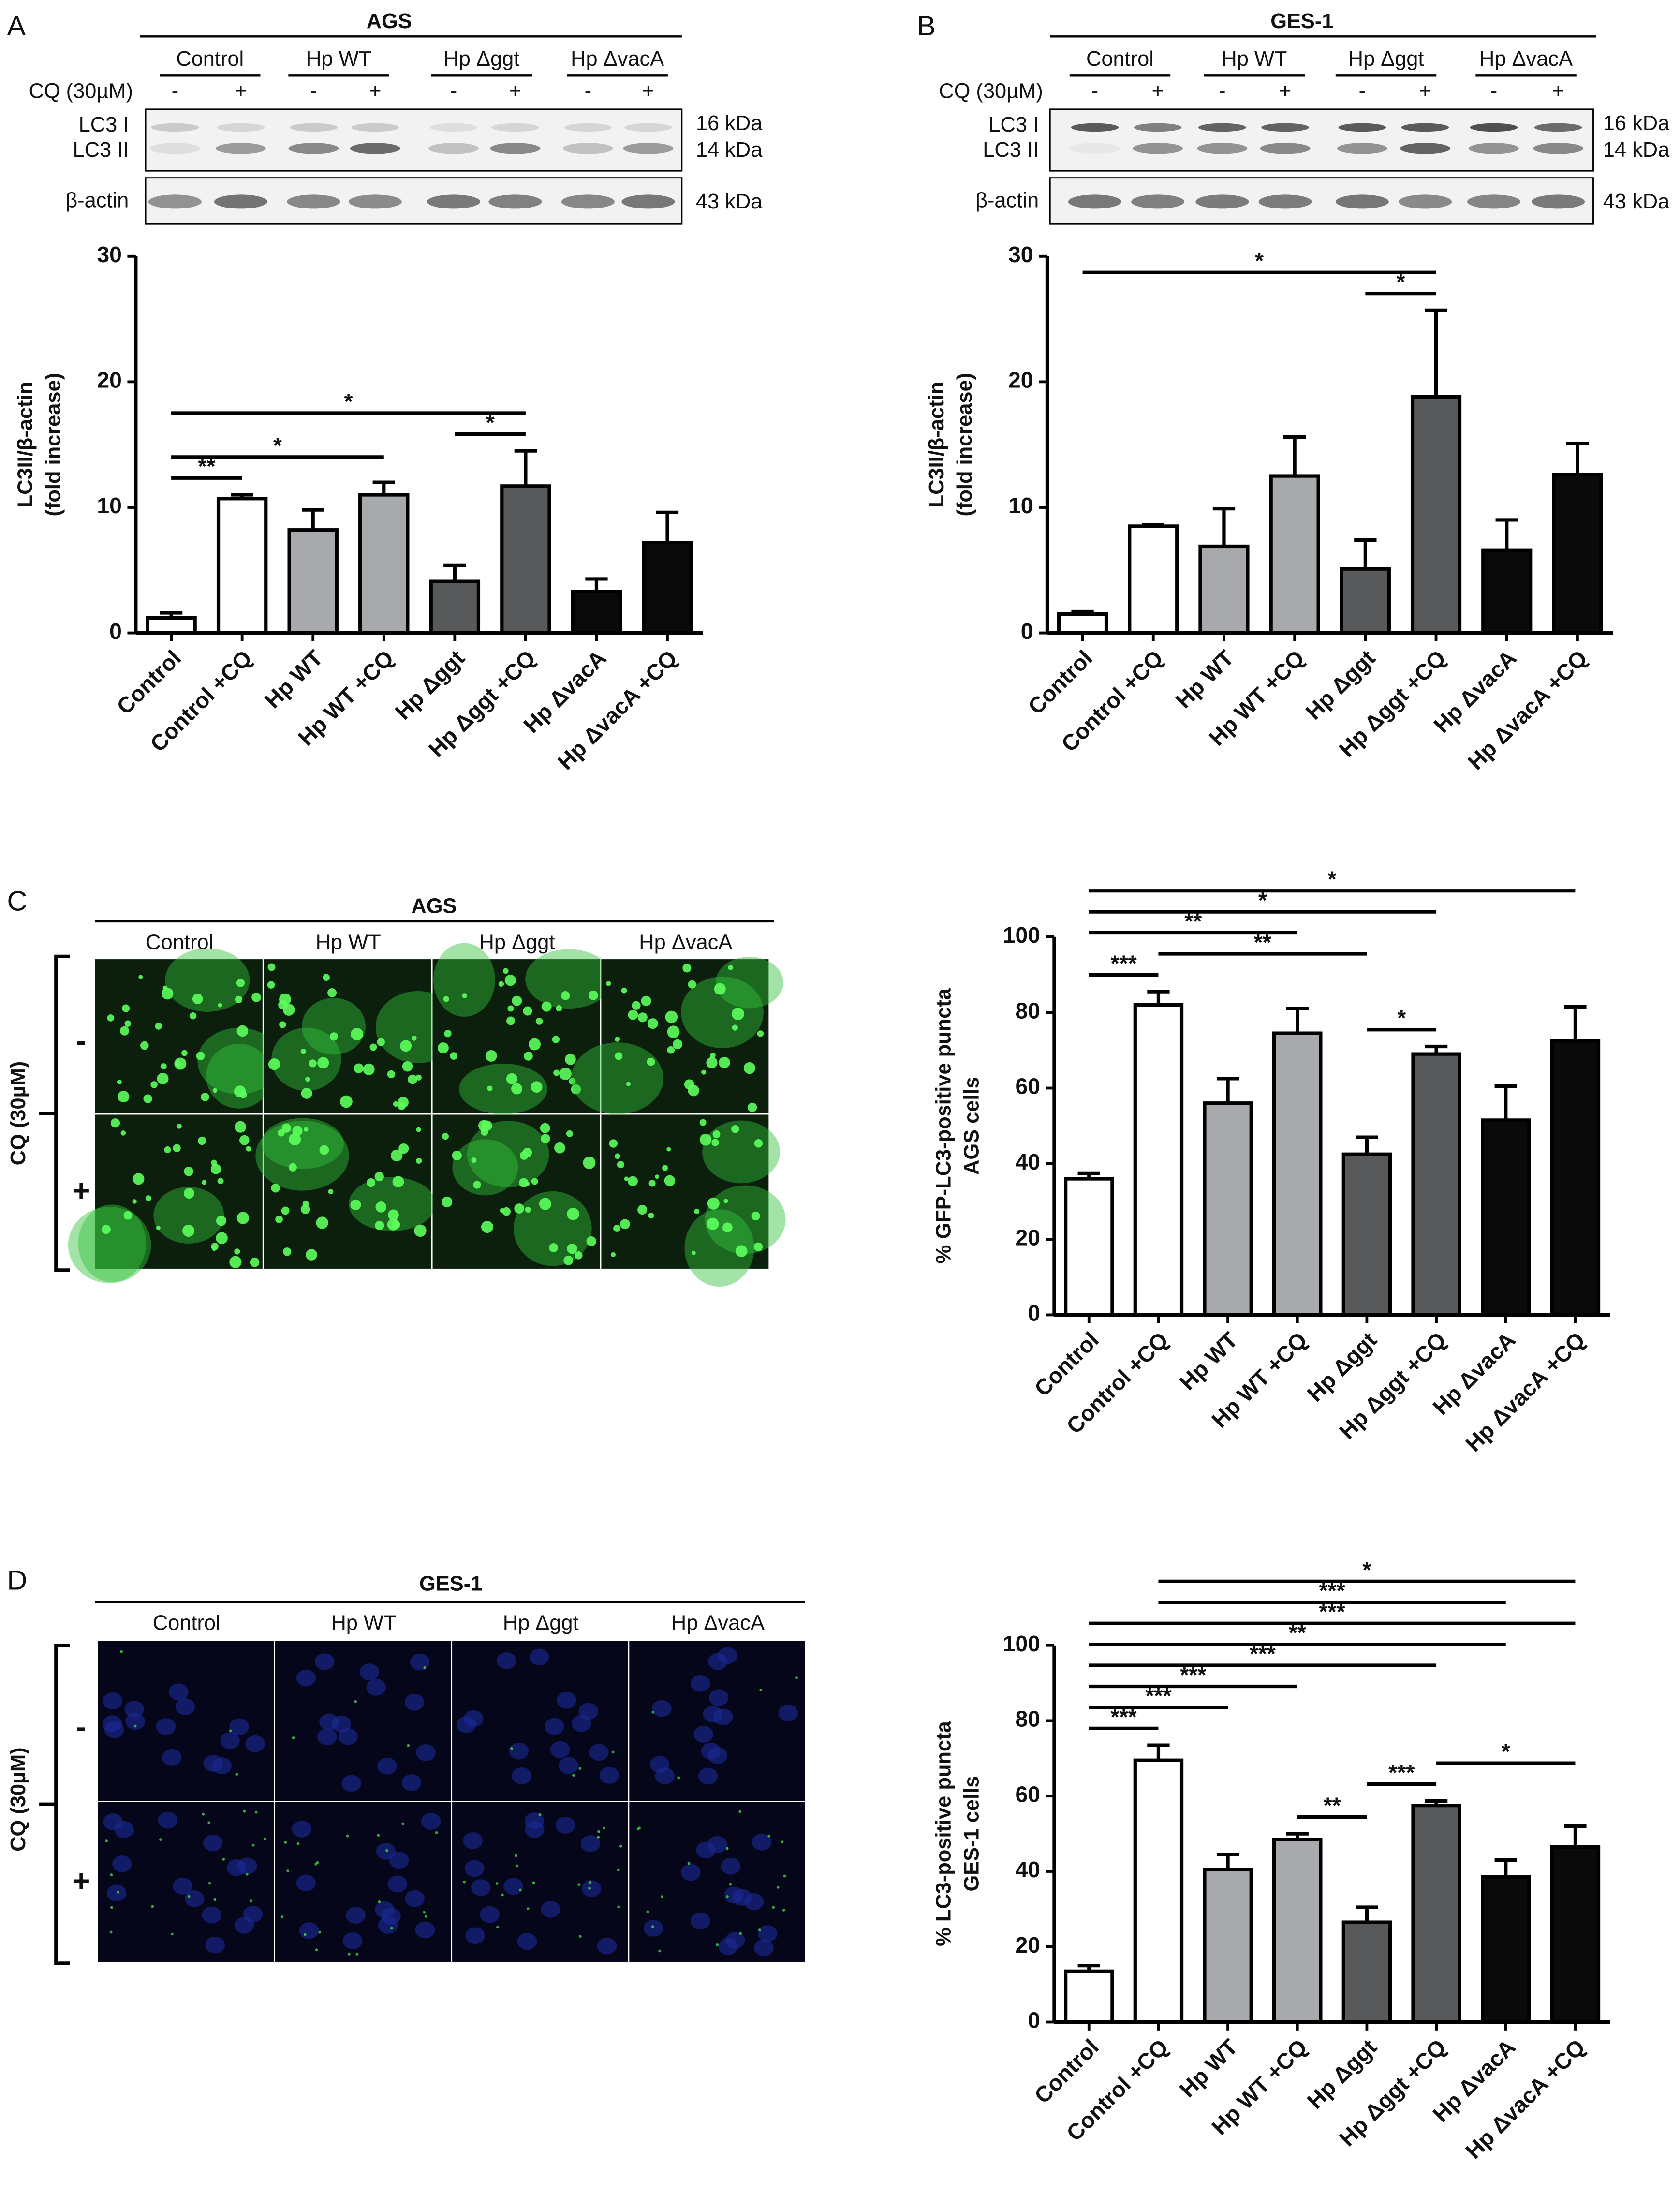 The image size is (1680, 2195). What do you see at coordinates (1022, 1644) in the screenshot?
I see `y-tick-label: 100` at bounding box center [1022, 1644].